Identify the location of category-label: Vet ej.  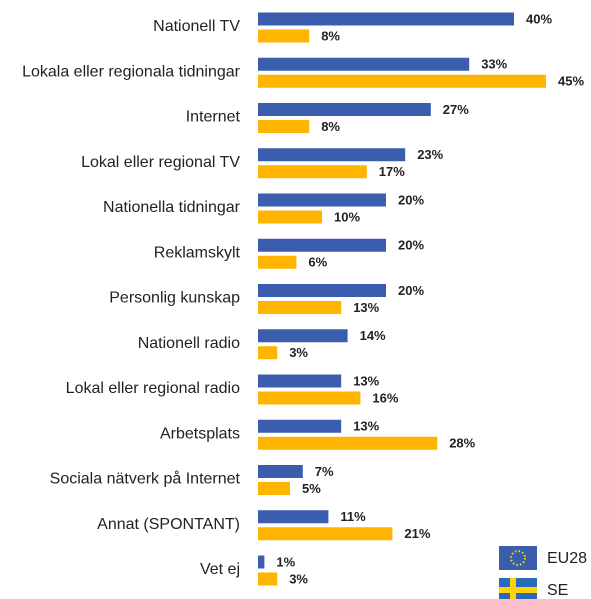
(220, 569).